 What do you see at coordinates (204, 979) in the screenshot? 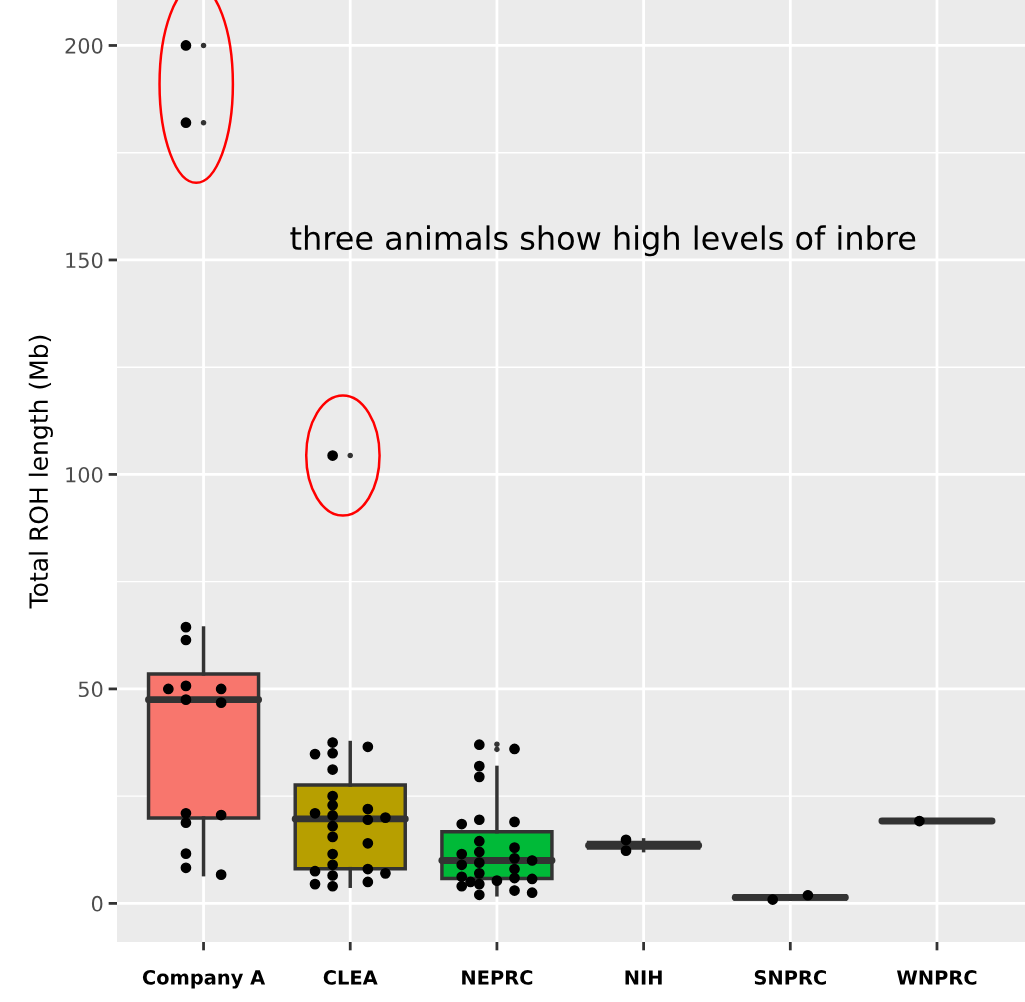
I see `x-tick-label: Company A` at bounding box center [204, 979].